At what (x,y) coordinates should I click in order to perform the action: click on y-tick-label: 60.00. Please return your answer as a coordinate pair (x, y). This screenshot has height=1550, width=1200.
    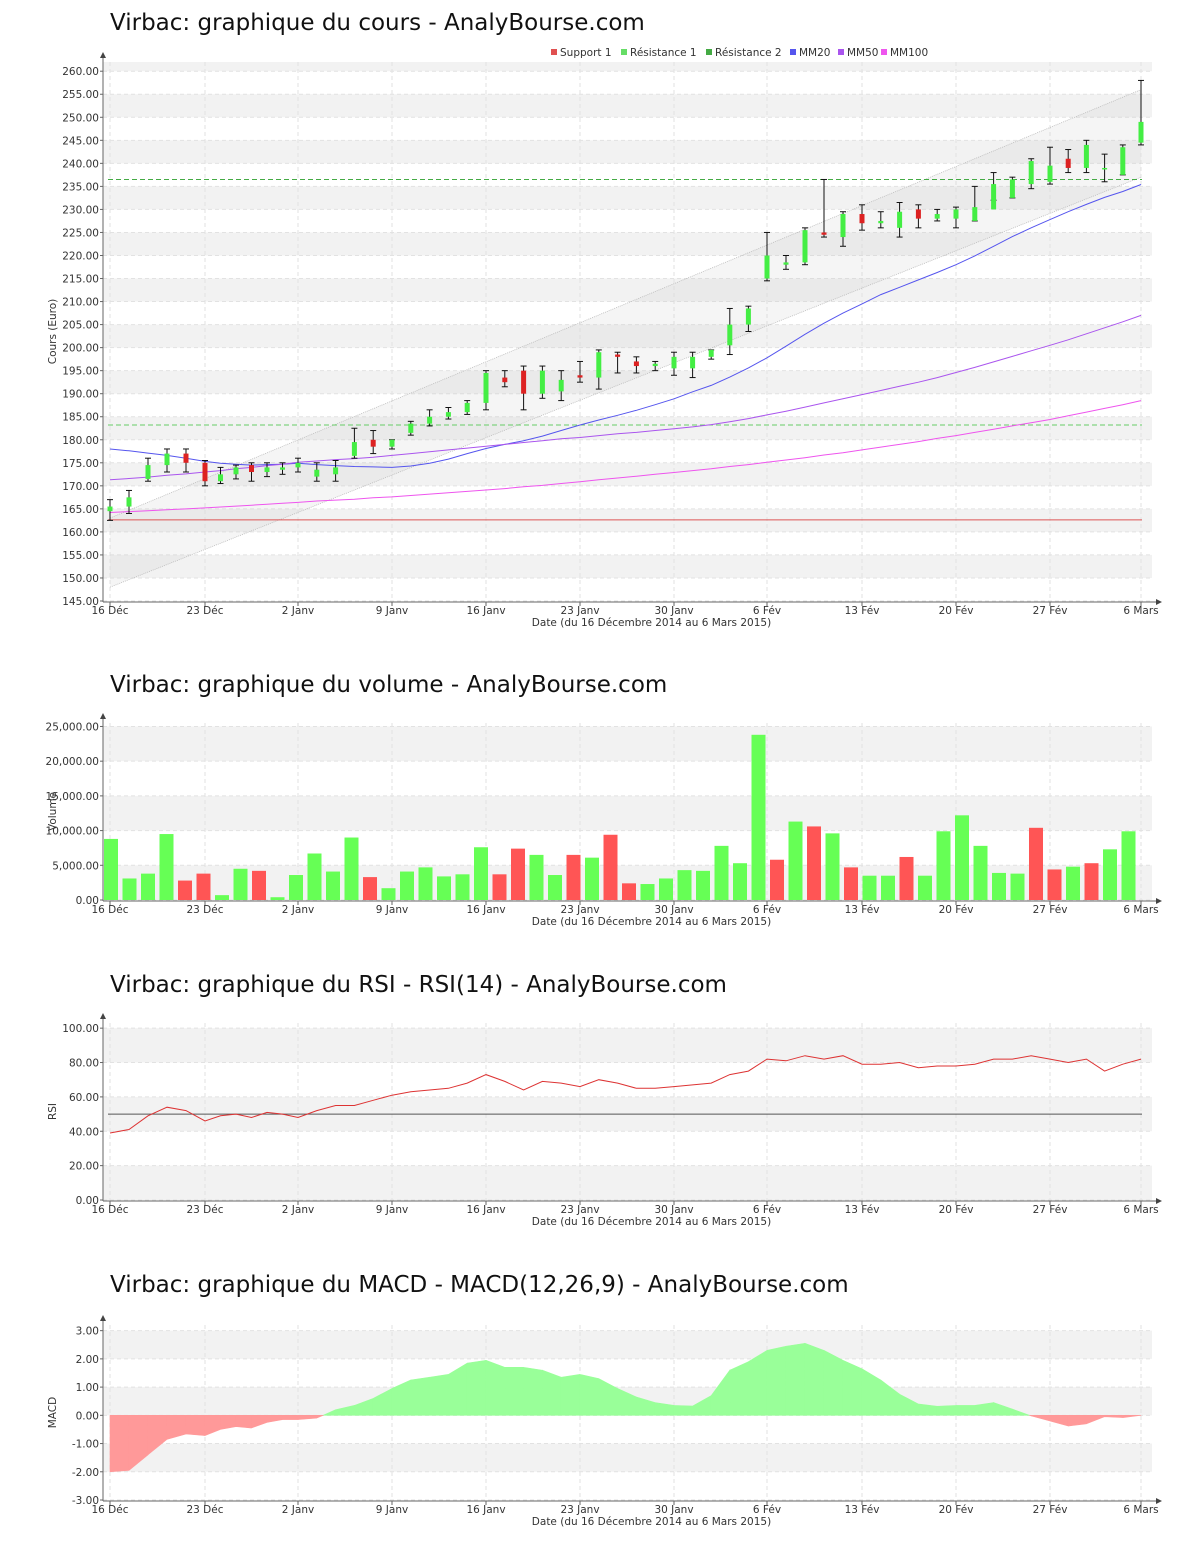
    Looking at the image, I should click on (84, 1098).